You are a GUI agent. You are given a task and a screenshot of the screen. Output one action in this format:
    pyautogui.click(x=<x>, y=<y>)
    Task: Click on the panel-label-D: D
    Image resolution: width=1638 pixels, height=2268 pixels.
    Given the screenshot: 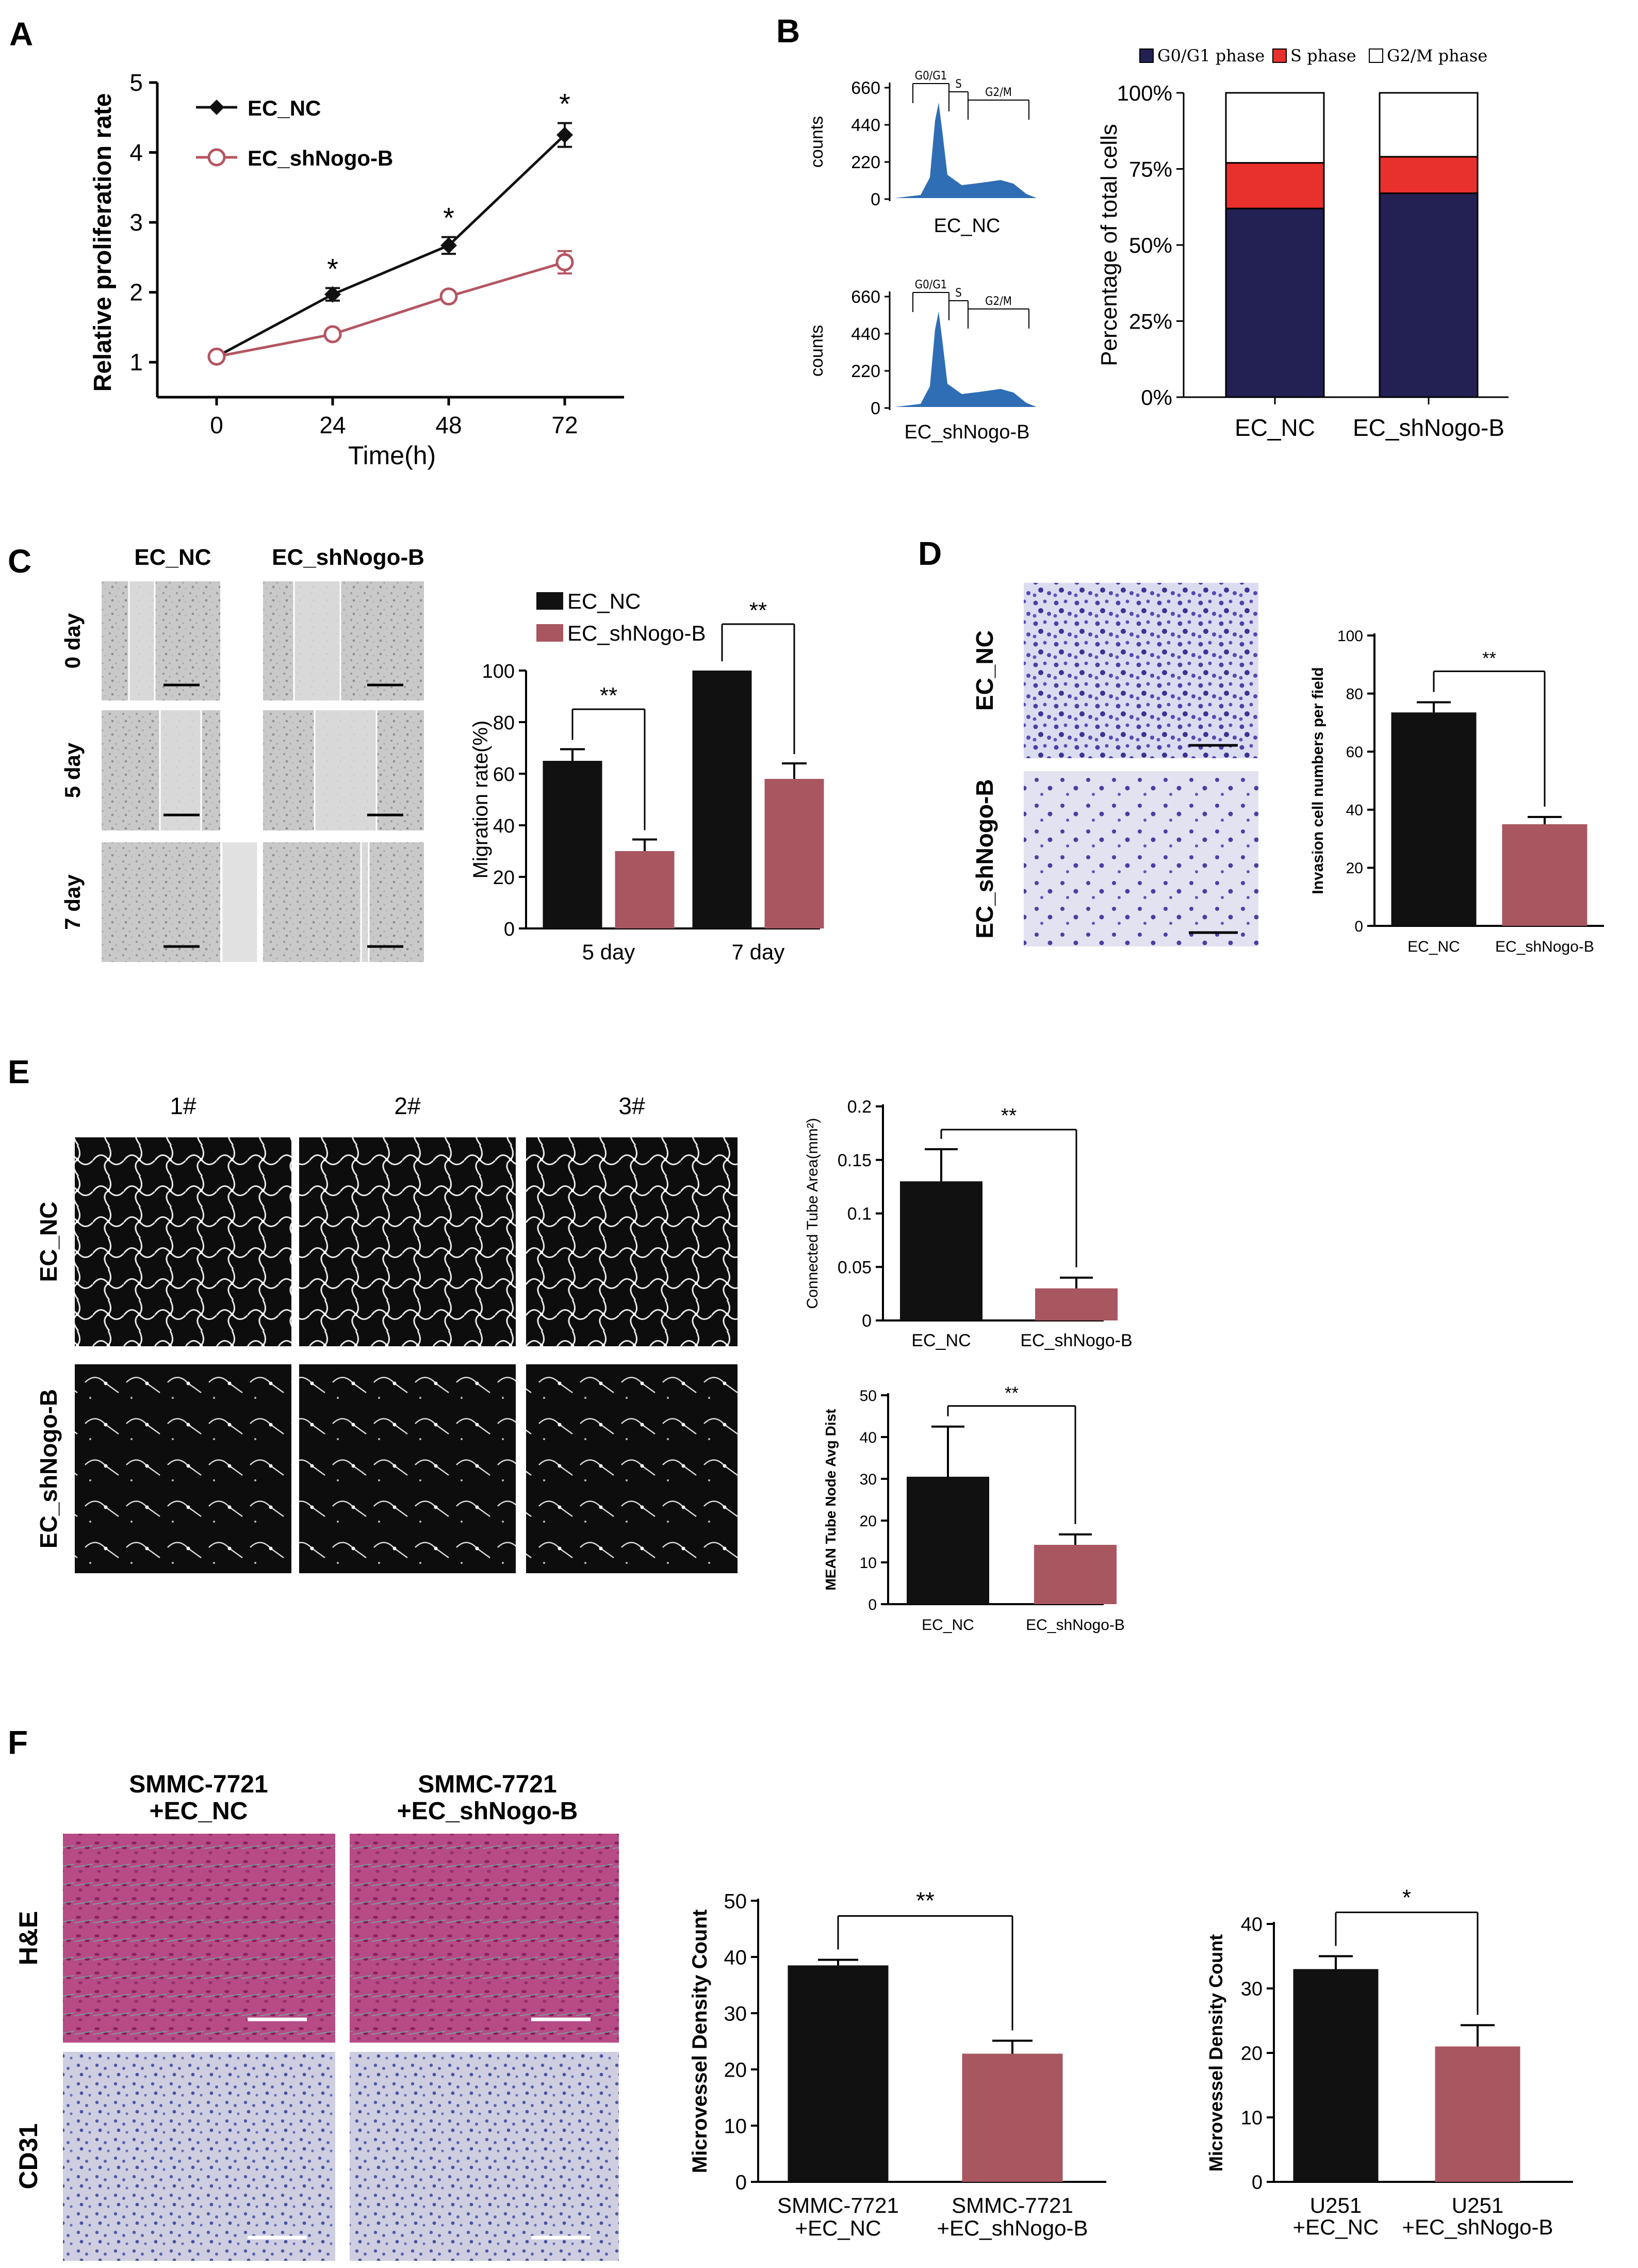 What is the action you would take?
    pyautogui.click(x=930, y=553)
    